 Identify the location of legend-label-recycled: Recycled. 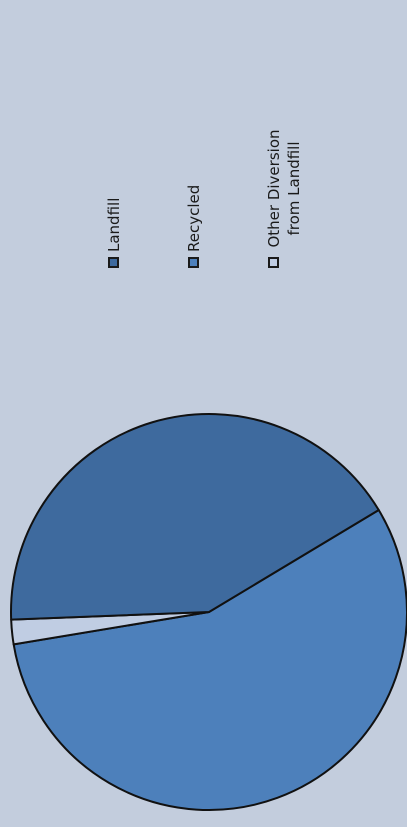
(194, 218).